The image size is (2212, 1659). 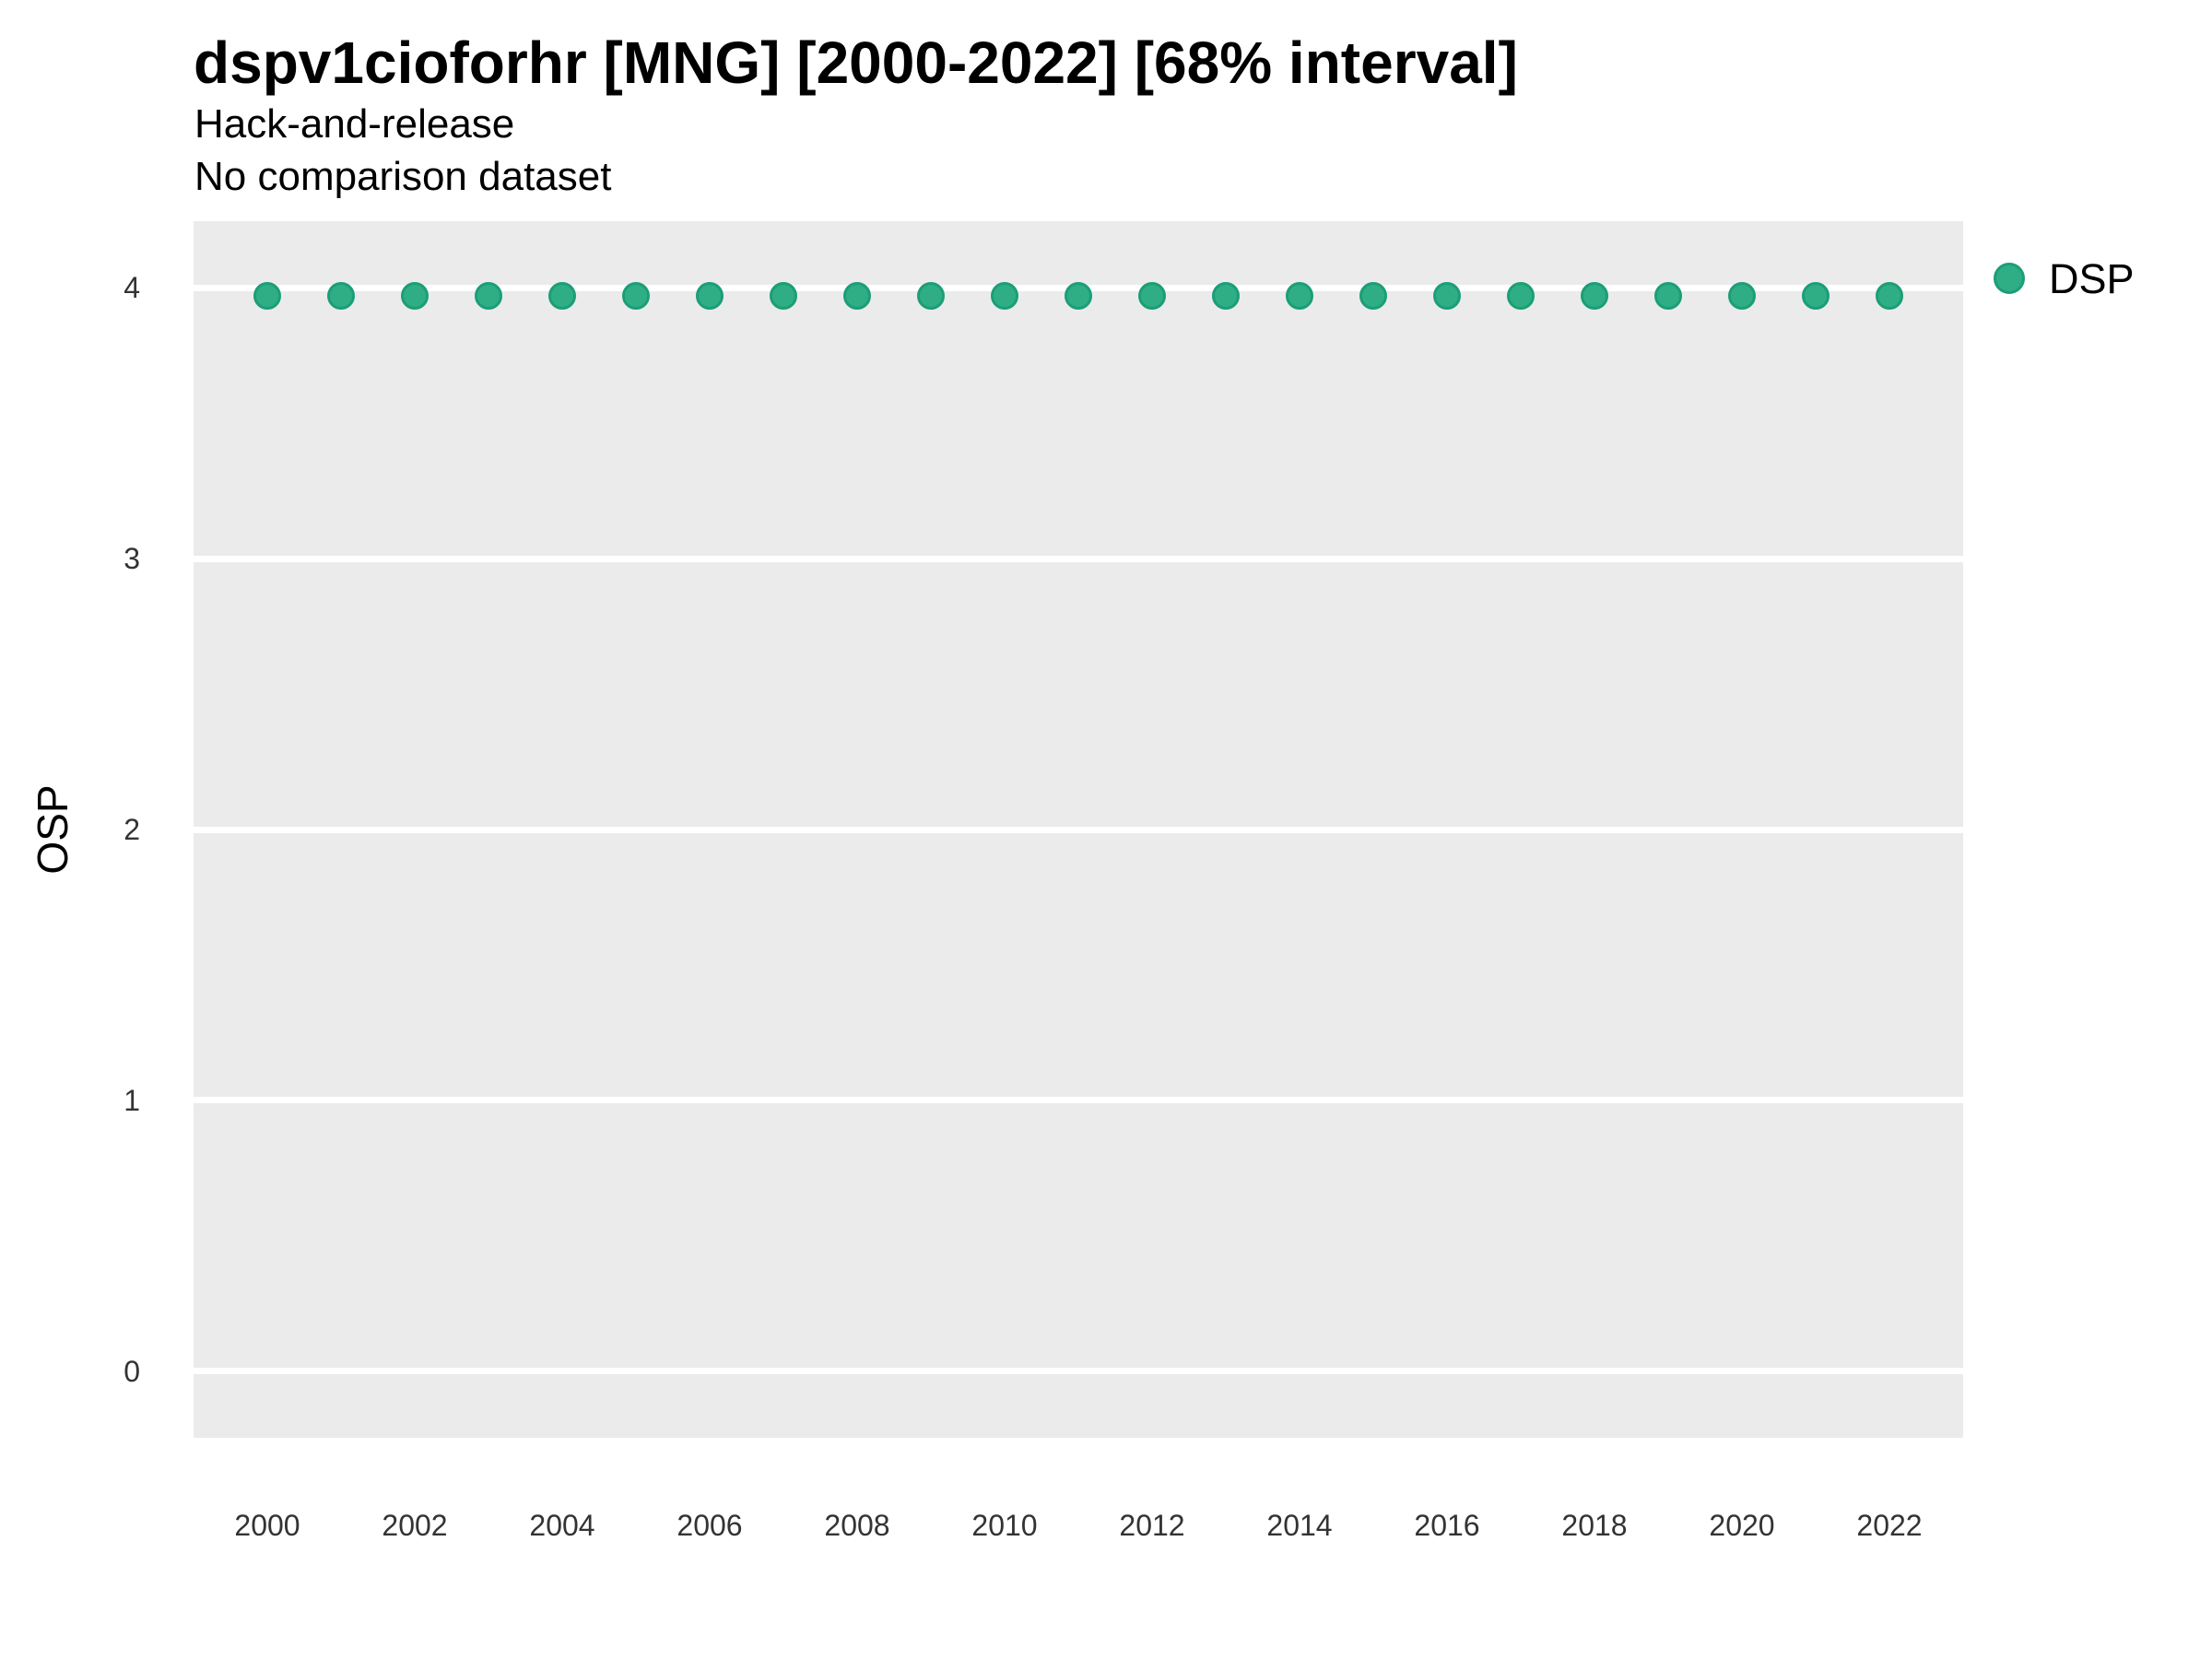 What do you see at coordinates (1004, 295) in the screenshot?
I see `data-point-dsp-2010` at bounding box center [1004, 295].